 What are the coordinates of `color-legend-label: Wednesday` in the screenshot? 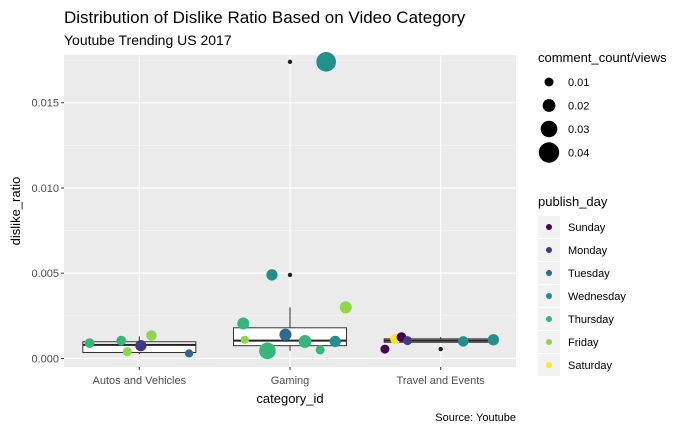 It's located at (597, 297).